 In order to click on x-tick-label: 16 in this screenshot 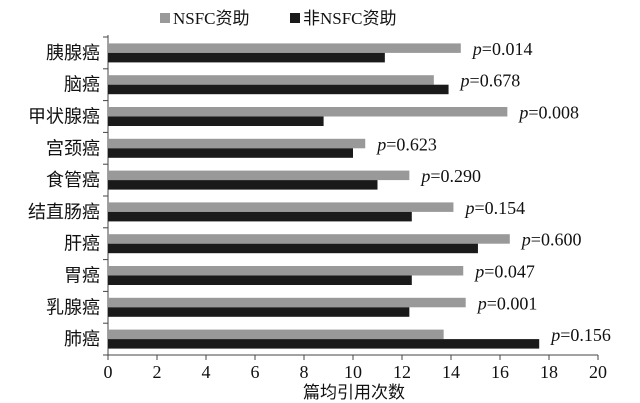, I will do `click(500, 372)`.